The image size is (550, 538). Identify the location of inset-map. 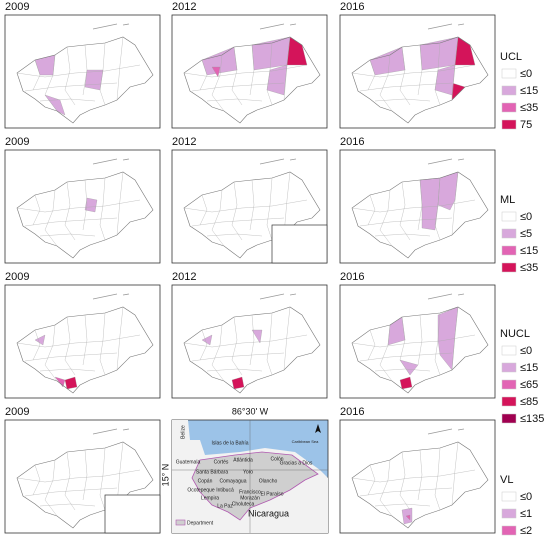
(250, 476).